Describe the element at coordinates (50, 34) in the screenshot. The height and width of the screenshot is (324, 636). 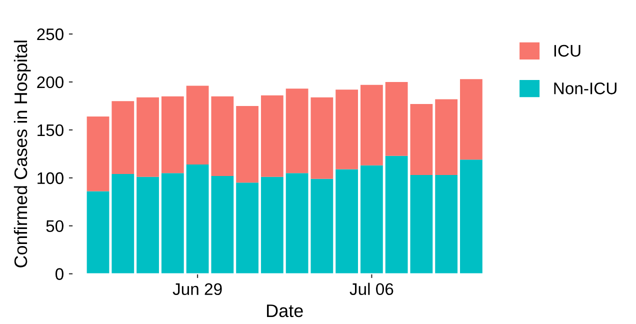
I see `y-tick-label: 250` at that location.